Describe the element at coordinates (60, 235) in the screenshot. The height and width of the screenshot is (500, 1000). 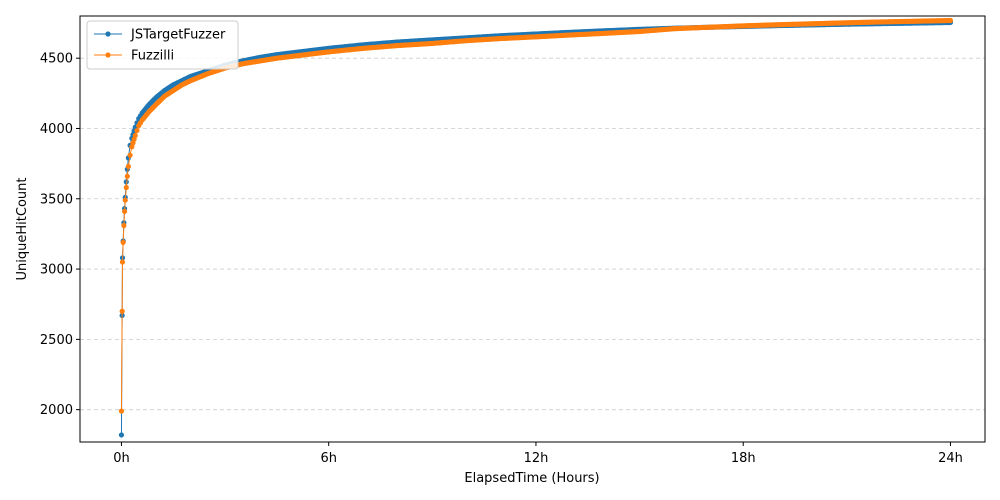
I see `y-axis: 2000 2500 3000 3500 4000 4500` at that location.